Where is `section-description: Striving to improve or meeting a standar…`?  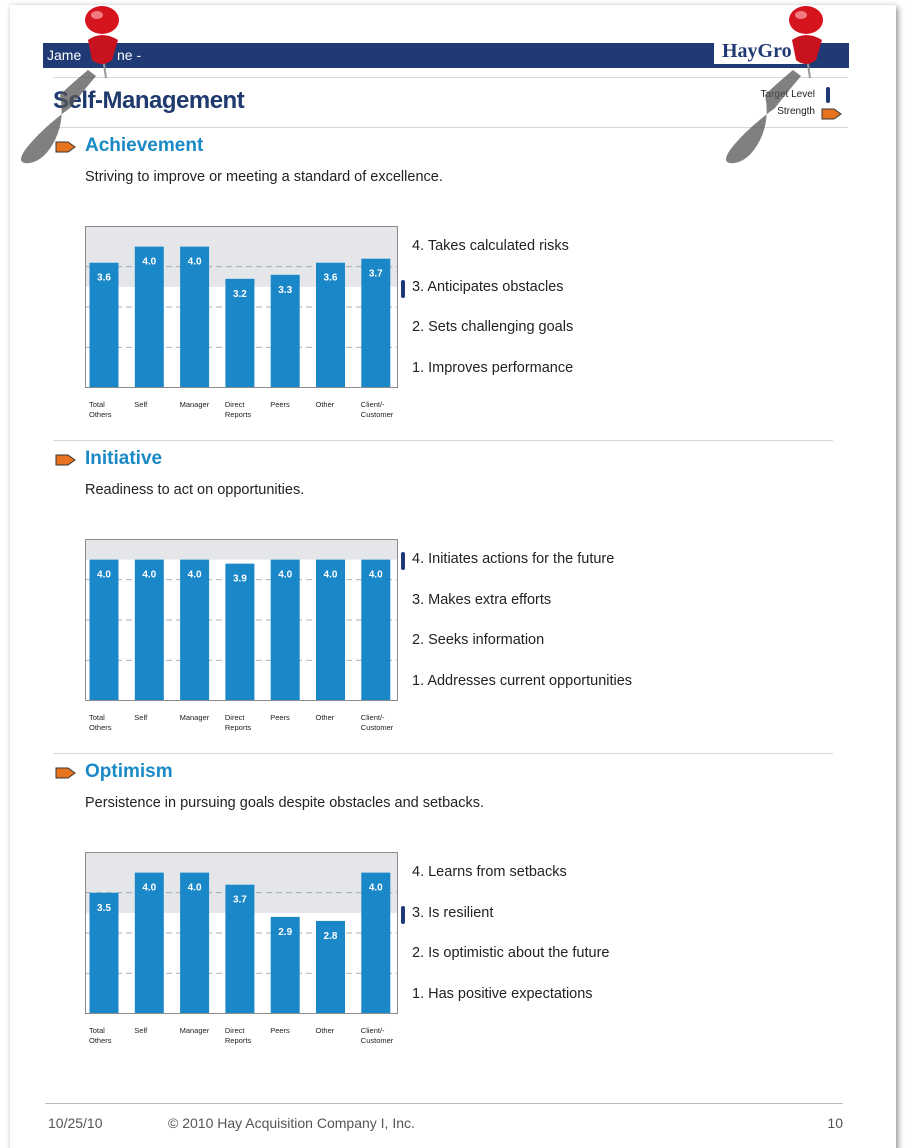
section-description: Striving to improve or meeting a standar… is located at coordinates (264, 177).